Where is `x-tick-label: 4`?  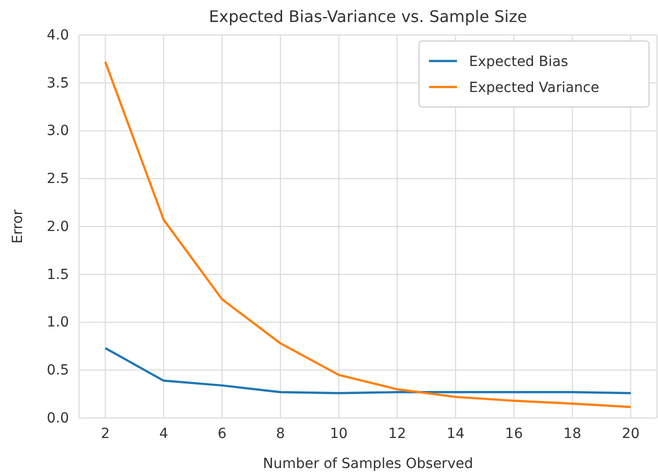
x-tick-label: 4 is located at coordinates (163, 434).